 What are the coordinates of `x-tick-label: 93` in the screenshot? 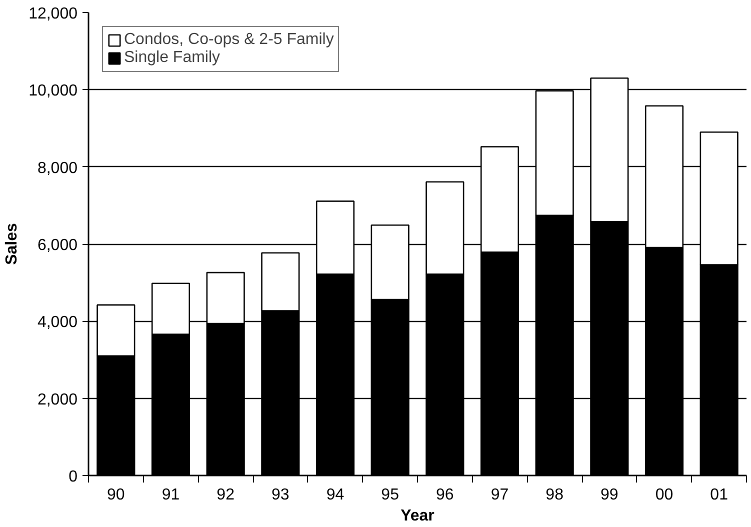 It's located at (281, 495).